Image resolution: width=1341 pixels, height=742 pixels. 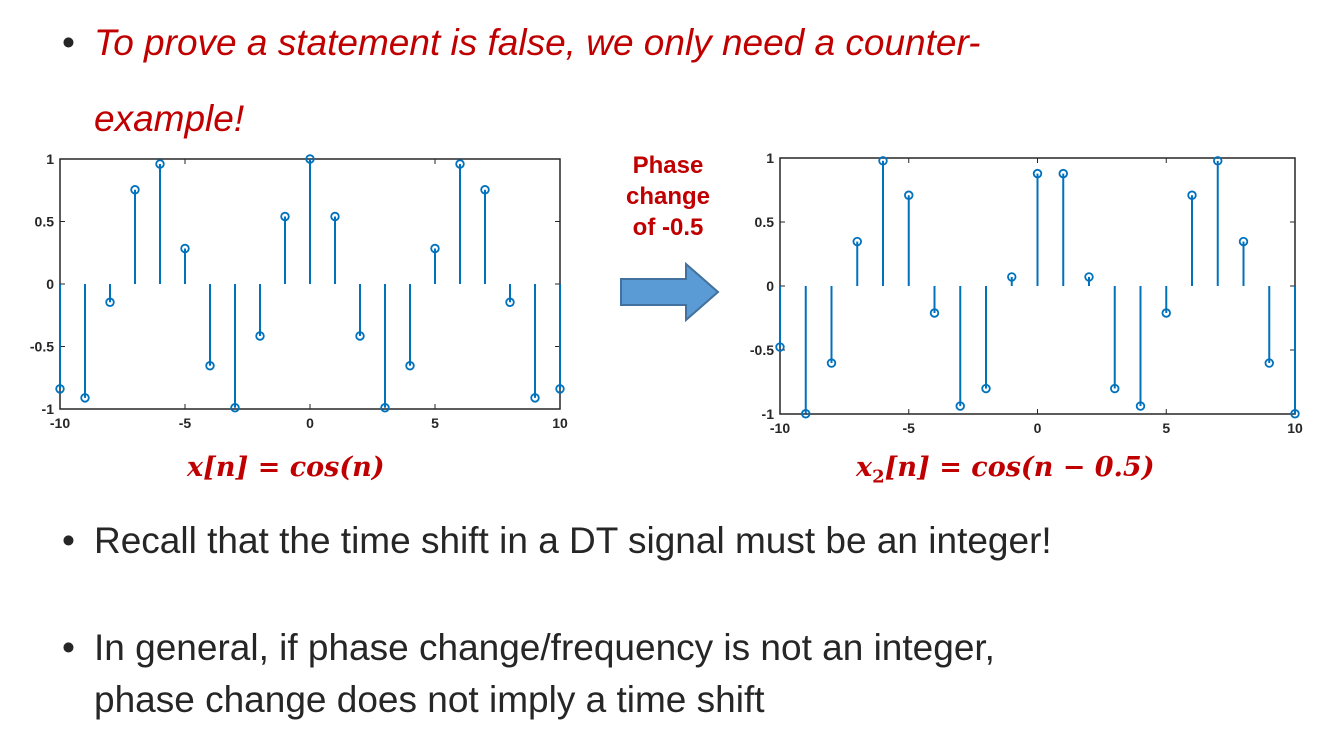 I want to click on formula-left: x[n] = cos(n), so click(x=286, y=467).